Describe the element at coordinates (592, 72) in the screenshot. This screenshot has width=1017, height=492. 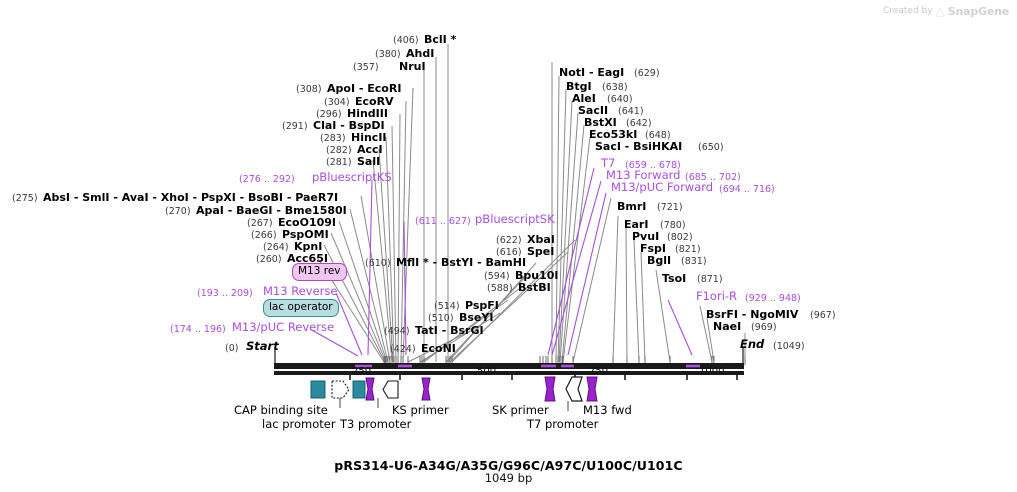
I see `enzyme-name-noti-eagi: NotI - EagI` at that location.